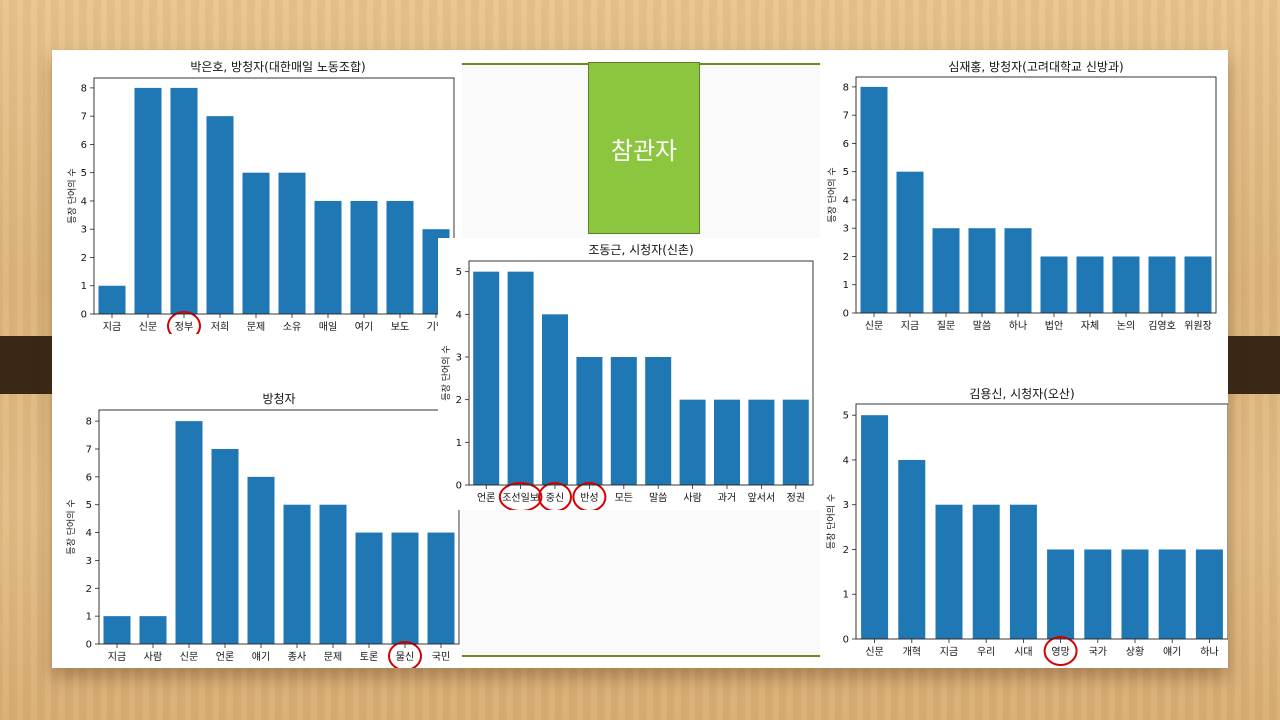 This screenshot has width=1280, height=720. I want to click on x-tick-label: 영망, so click(1060, 652).